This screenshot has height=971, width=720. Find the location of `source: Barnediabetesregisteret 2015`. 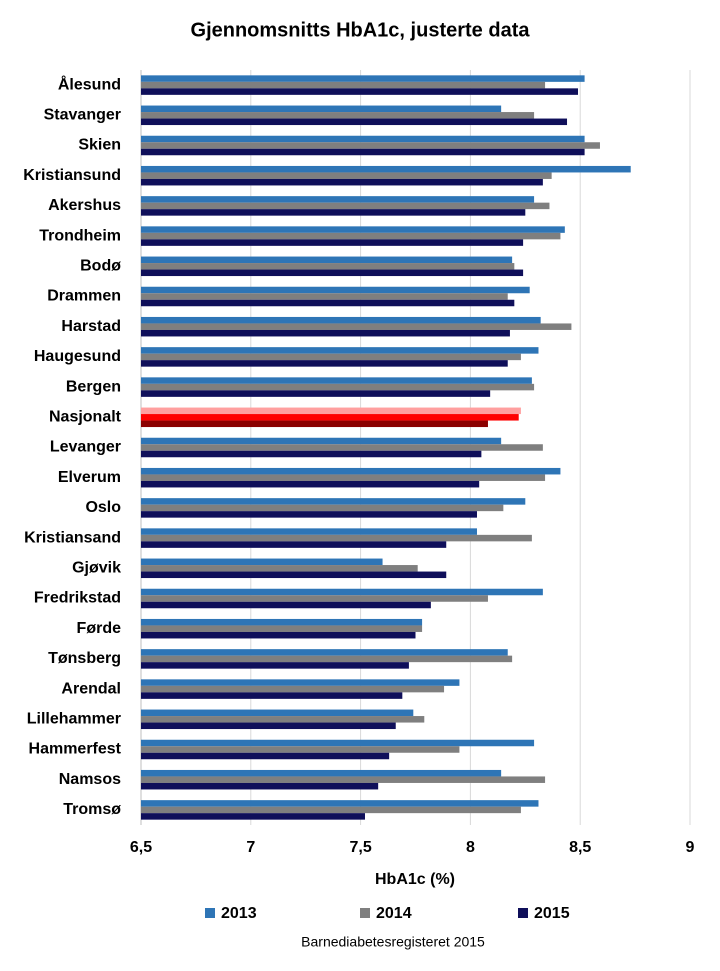

source: Barnediabetesregisteret 2015 is located at coordinates (393, 942).